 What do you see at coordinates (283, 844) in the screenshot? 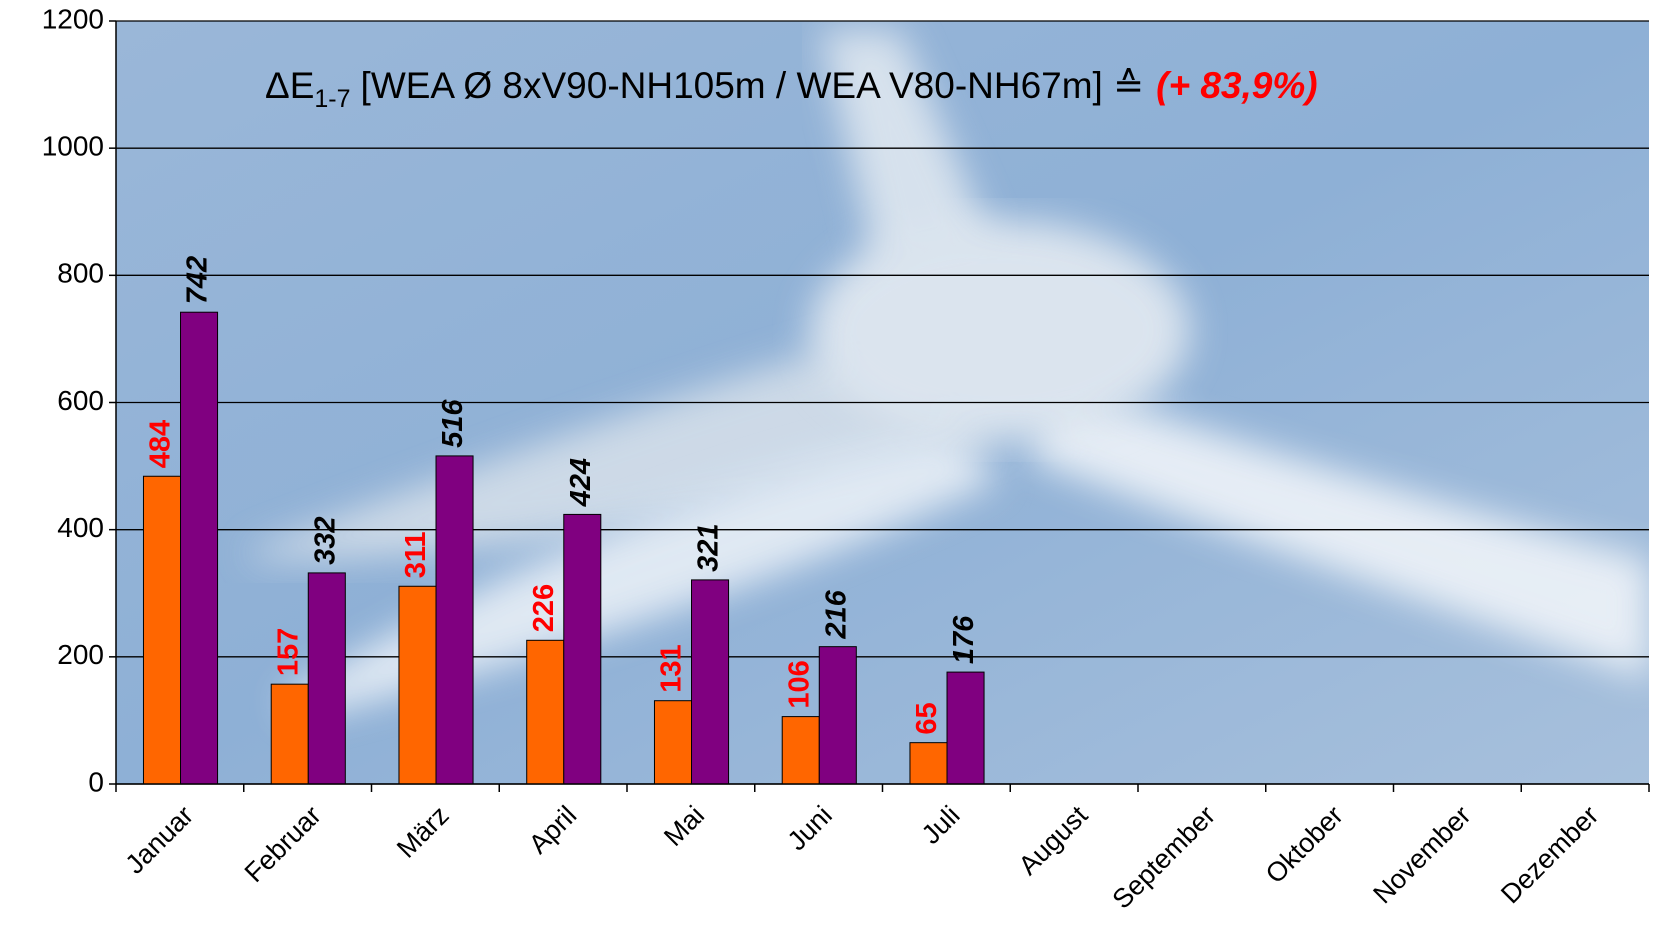
I see `x-tick-label: Februar` at bounding box center [283, 844].